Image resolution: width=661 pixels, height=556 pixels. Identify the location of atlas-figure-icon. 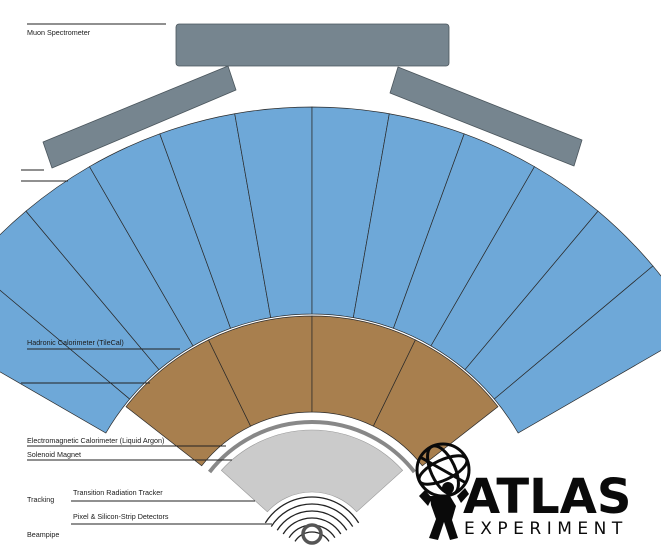
(444, 511).